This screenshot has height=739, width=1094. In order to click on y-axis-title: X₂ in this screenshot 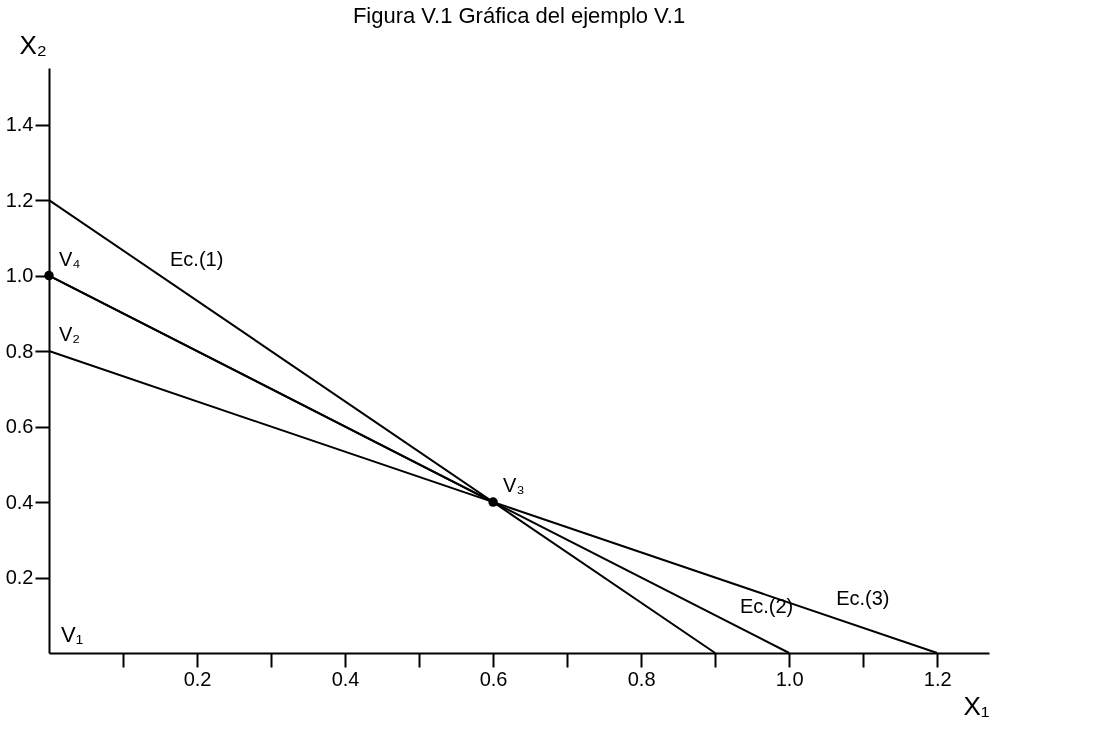, I will do `click(33, 44)`.